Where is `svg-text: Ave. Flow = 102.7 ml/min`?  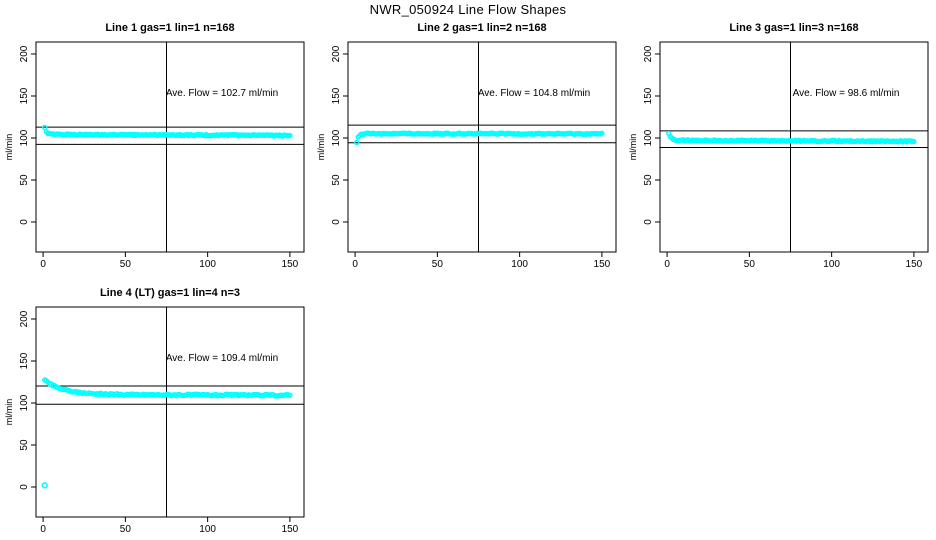 svg-text: Ave. Flow = 102.7 ml/min is located at coordinates (222, 93).